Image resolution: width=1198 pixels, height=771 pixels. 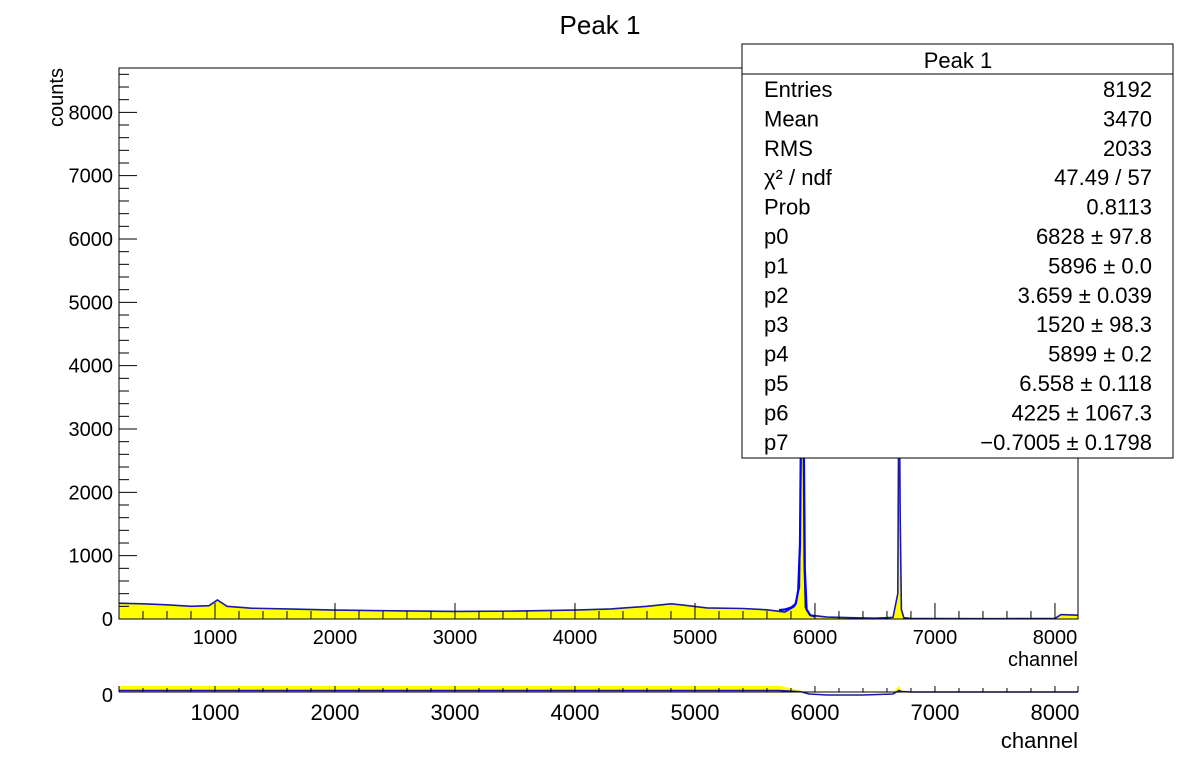 What do you see at coordinates (57, 97) in the screenshot?
I see `y-axis-label: counts` at bounding box center [57, 97].